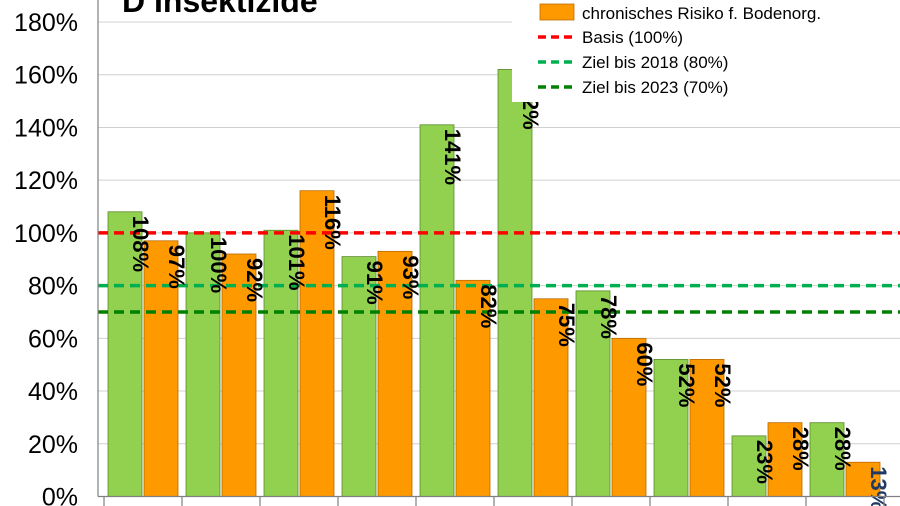 This screenshot has width=900, height=506. What do you see at coordinates (239, 375) in the screenshot?
I see `bar-s2-c2` at bounding box center [239, 375].